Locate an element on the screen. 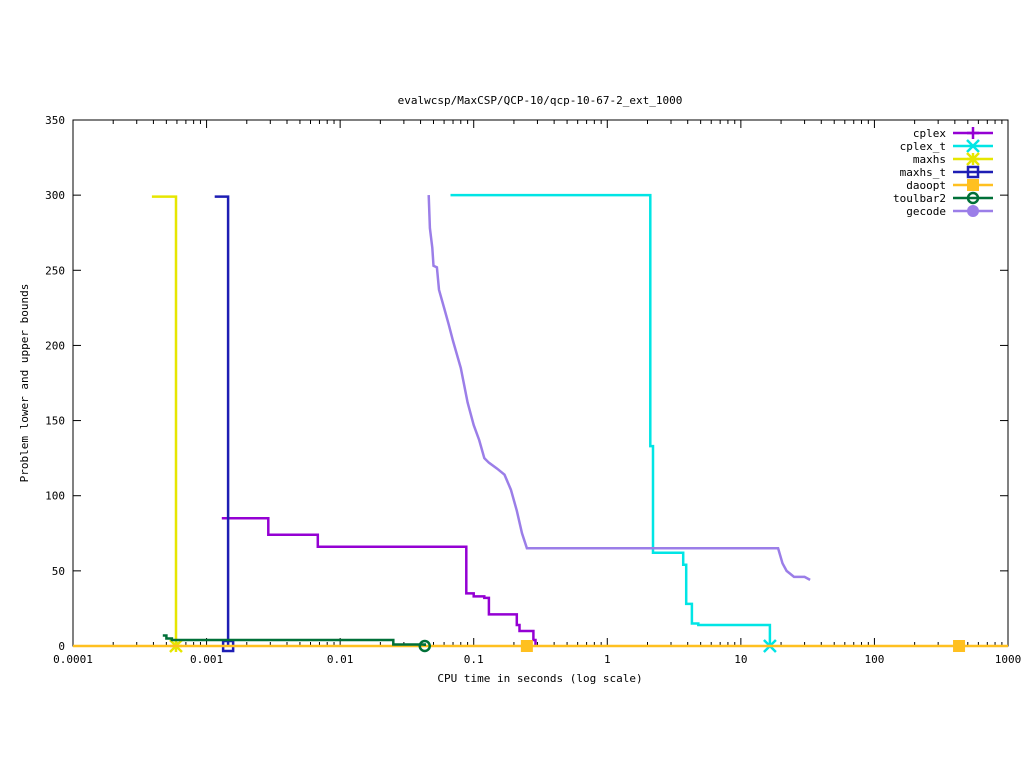 The height and width of the screenshot is (768, 1024). legend-item: daoopt is located at coordinates (949, 185).